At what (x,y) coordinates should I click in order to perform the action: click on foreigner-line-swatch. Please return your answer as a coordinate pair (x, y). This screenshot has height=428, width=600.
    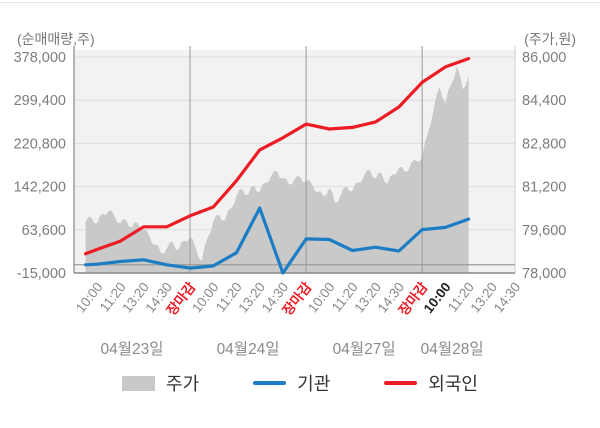
    Looking at the image, I should click on (401, 383).